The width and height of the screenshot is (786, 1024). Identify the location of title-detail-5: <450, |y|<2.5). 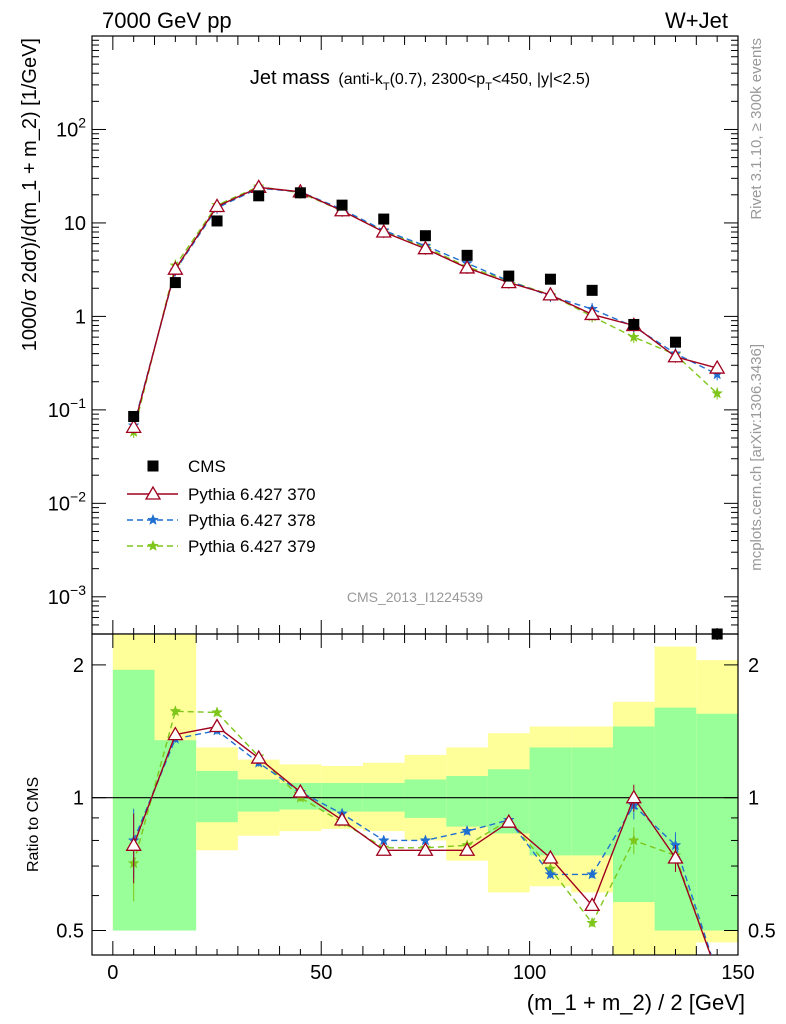
(541, 79).